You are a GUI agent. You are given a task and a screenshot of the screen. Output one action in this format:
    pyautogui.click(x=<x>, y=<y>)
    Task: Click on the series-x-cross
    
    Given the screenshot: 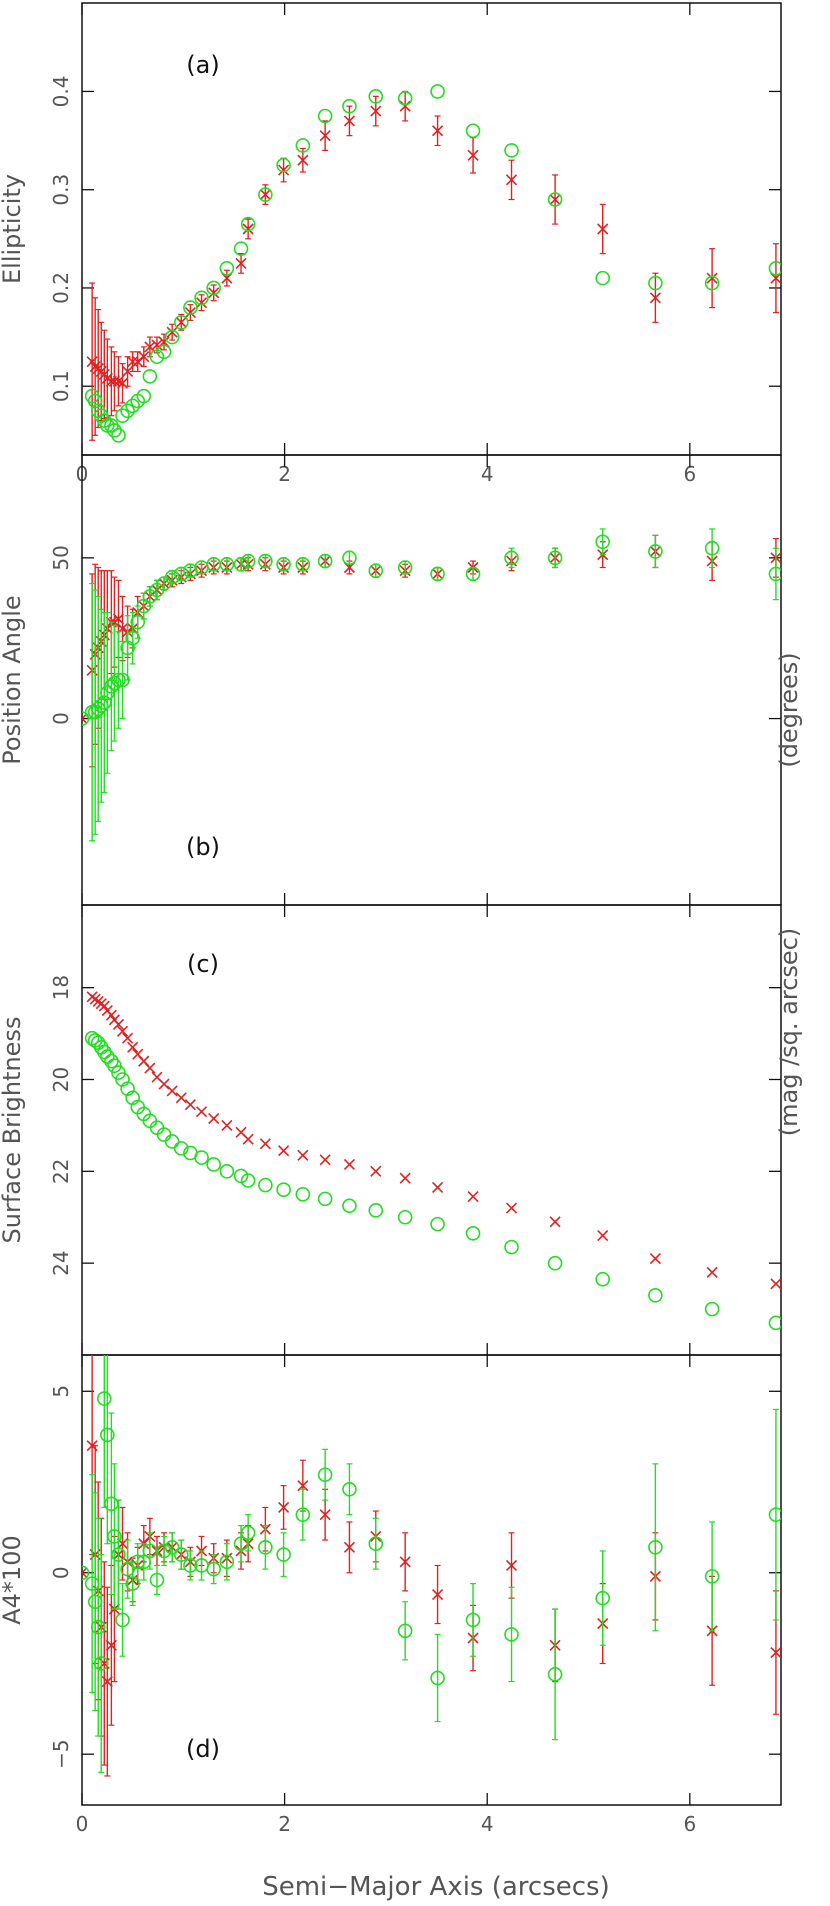 What is the action you would take?
    pyautogui.click(x=431, y=651)
    